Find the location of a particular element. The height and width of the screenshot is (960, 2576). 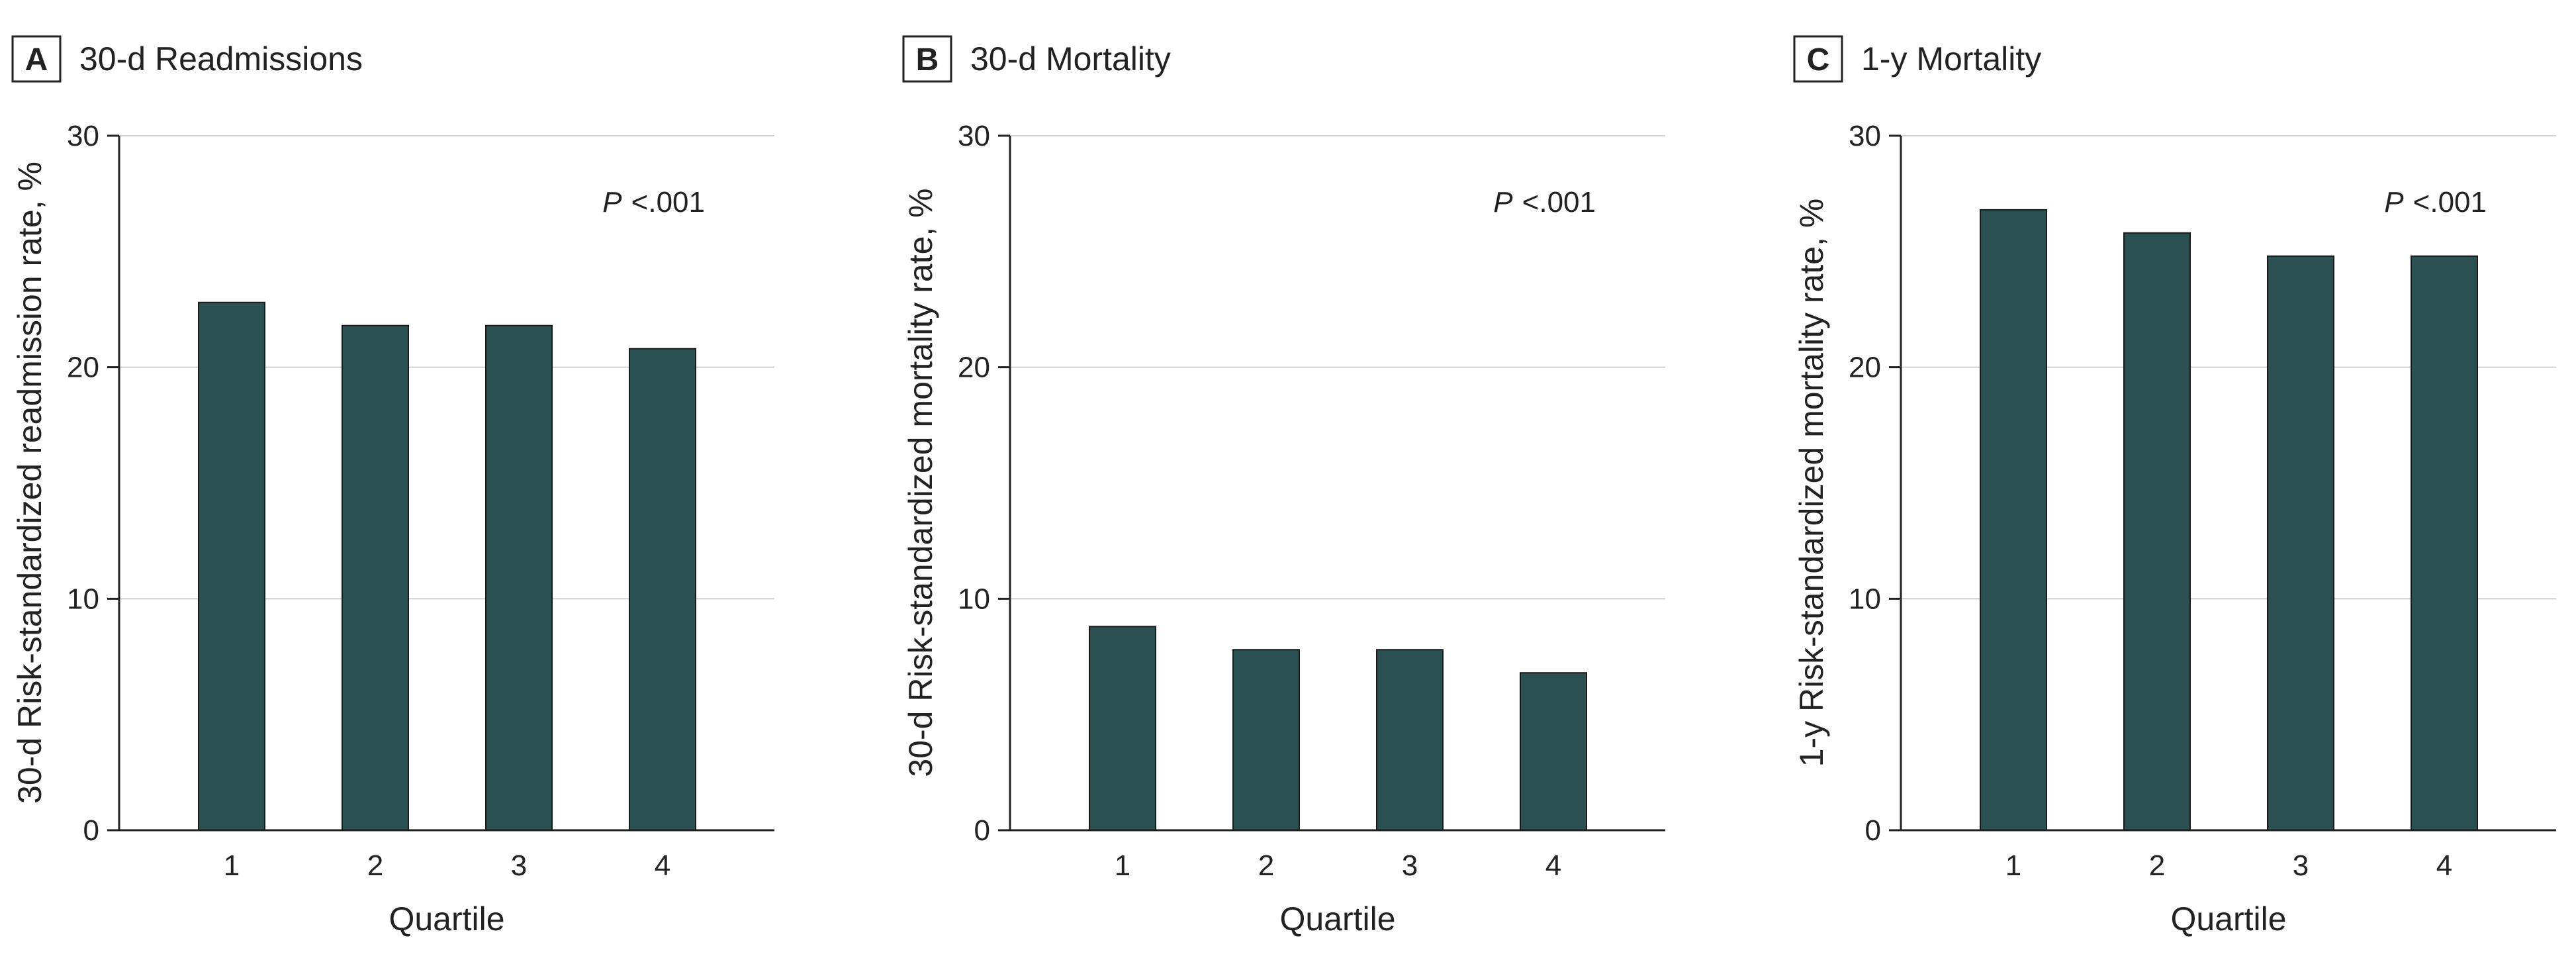

gridlines is located at coordinates (1337, 367).